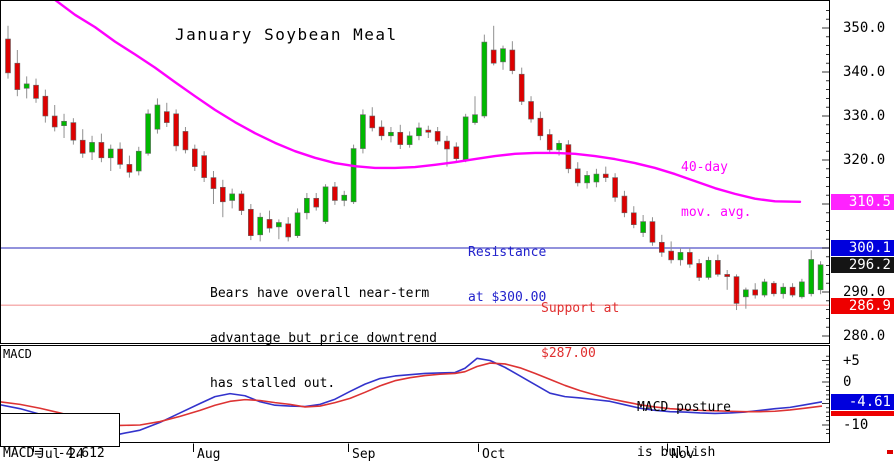 Image resolution: width=896 pixels, height=464 pixels. What do you see at coordinates (684, 417) in the screenshot?
I see `macd-posture-annotation: MACD posture is bullish` at bounding box center [684, 417].